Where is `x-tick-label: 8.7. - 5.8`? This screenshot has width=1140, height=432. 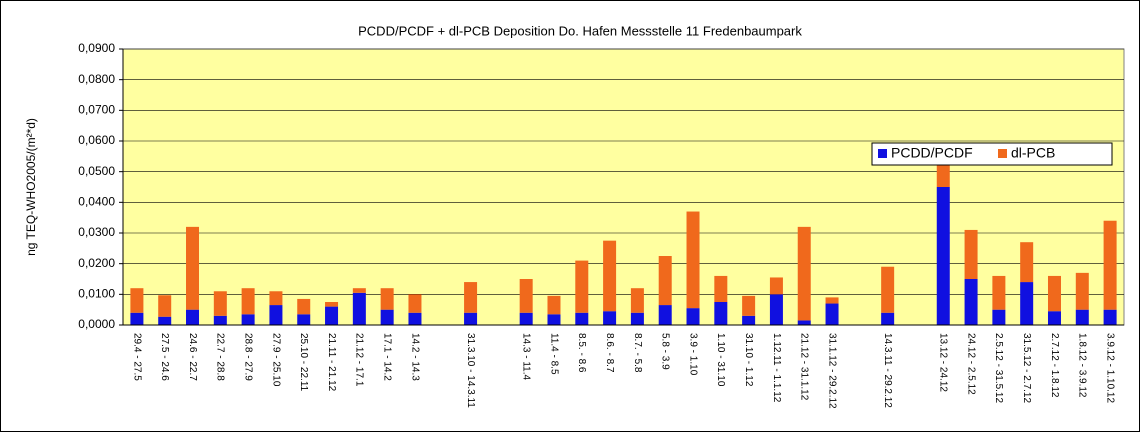 x-tick-label: 8.7. - 5.8 is located at coordinates (637, 353).